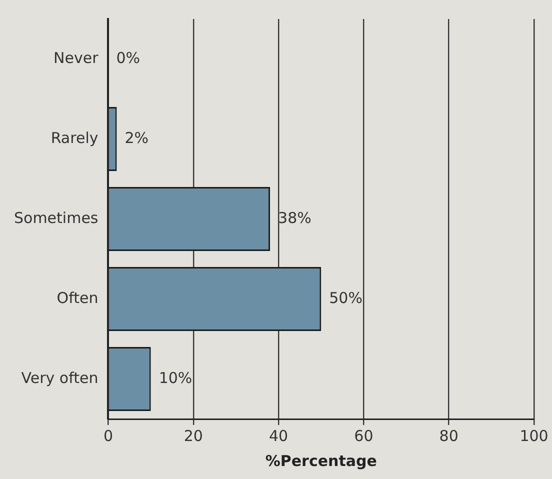 The image size is (552, 479). Describe the element at coordinates (321, 461) in the screenshot. I see `x-axis-title: %Percentage` at that location.